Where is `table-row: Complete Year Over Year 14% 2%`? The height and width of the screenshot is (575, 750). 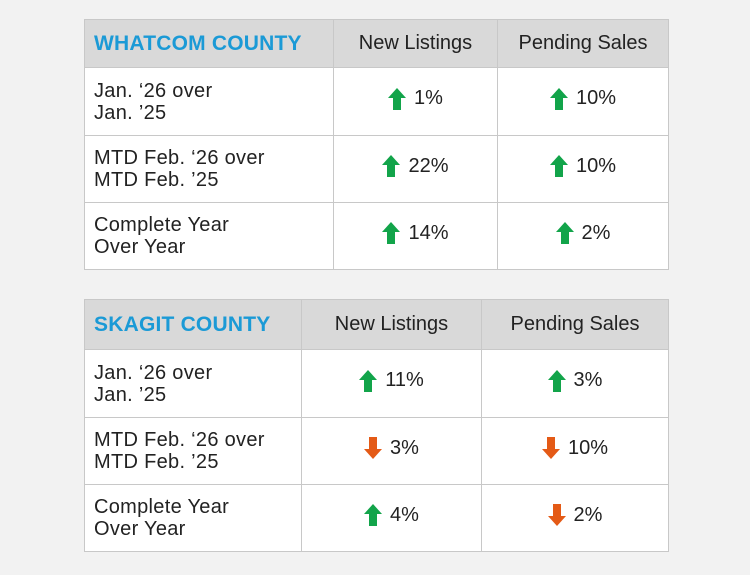 table-row: Complete Year Over Year 14% 2% is located at coordinates (376, 236).